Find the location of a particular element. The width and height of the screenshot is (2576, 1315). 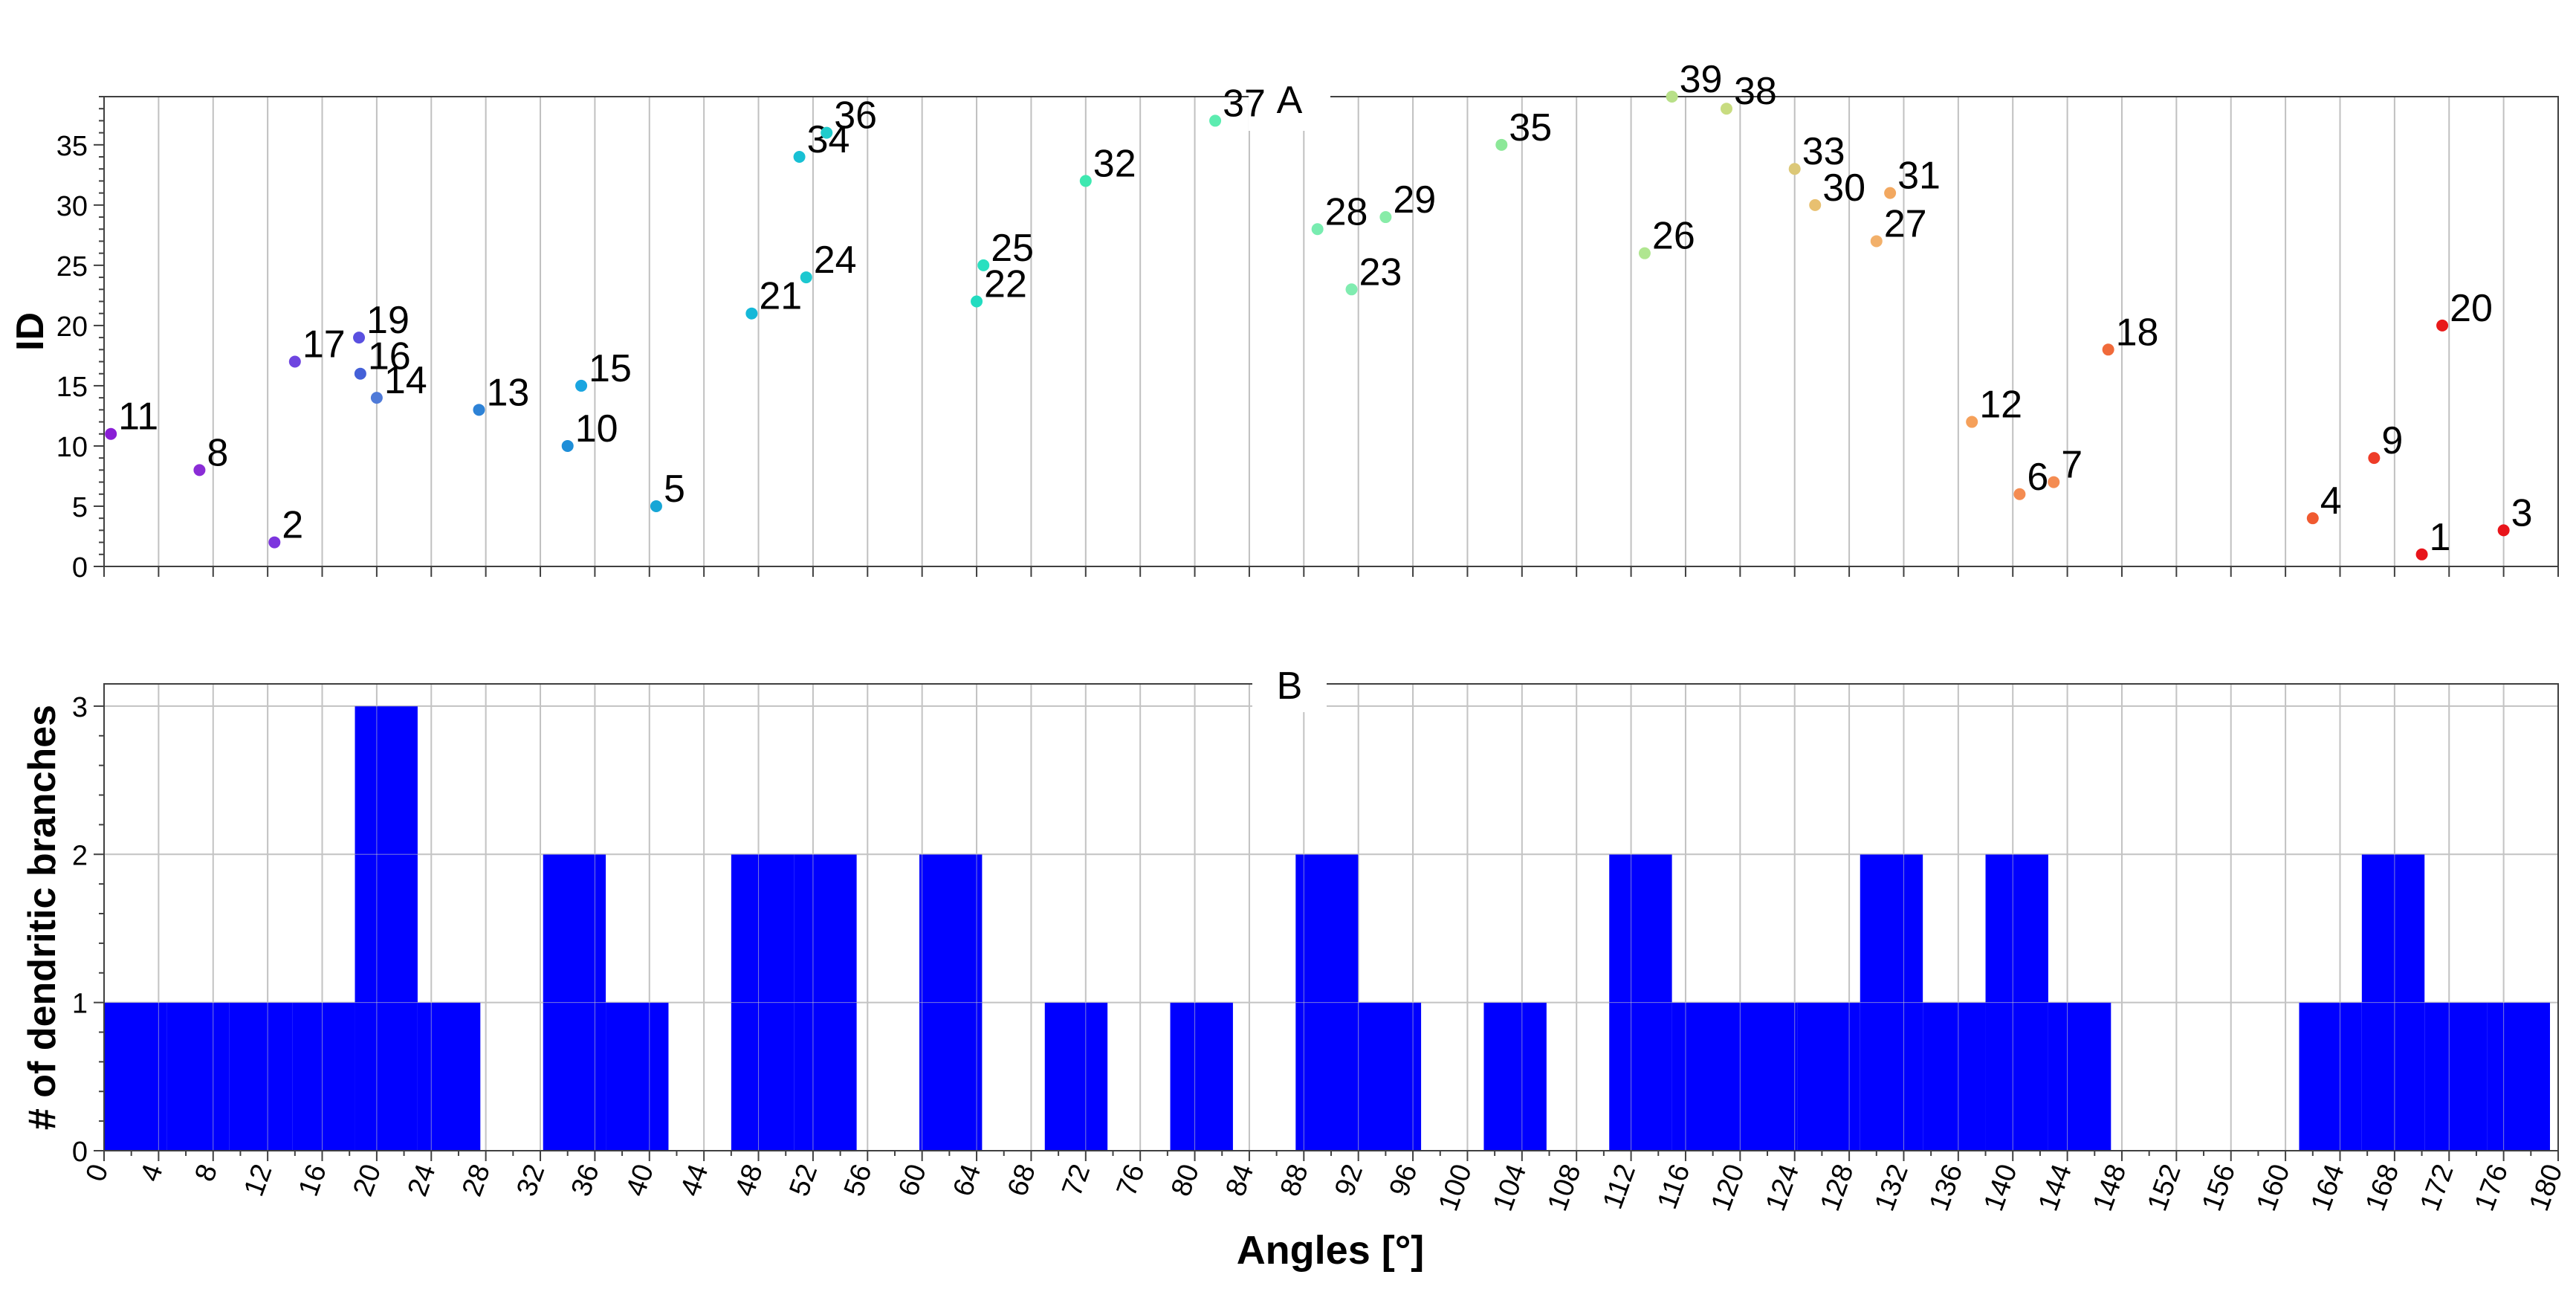

scatter-point-label: 35 is located at coordinates (1531, 127).